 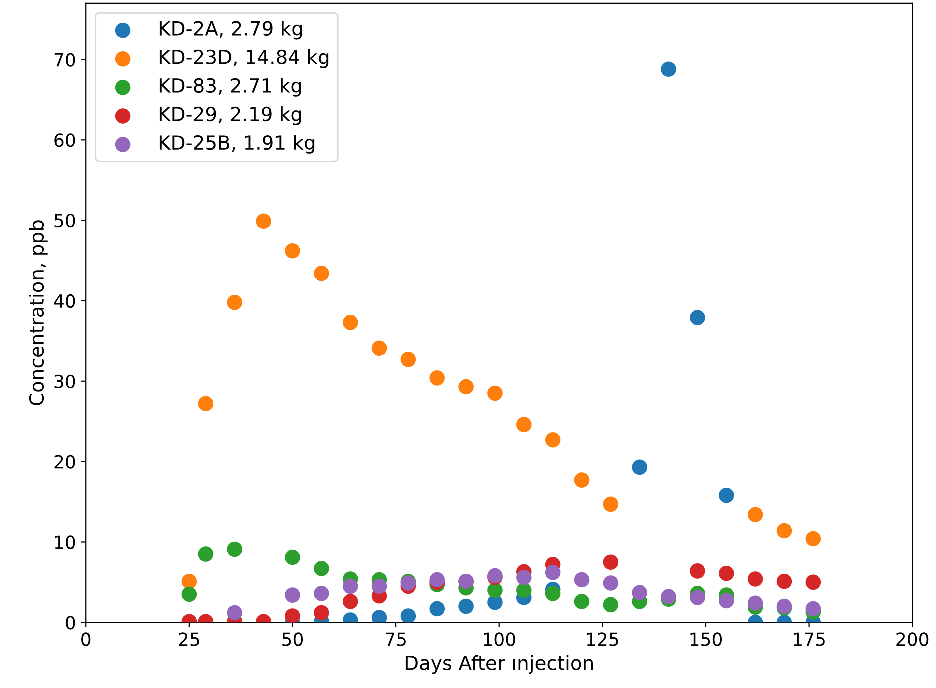 I want to click on y-tick-label: 60, so click(x=65, y=141).